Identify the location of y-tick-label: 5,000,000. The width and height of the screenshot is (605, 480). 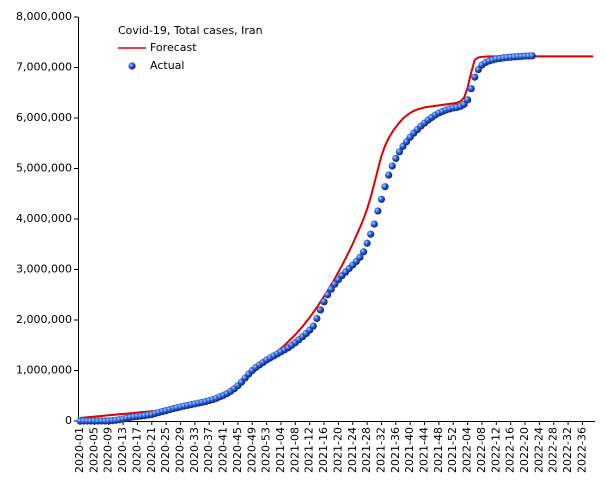
(44, 168).